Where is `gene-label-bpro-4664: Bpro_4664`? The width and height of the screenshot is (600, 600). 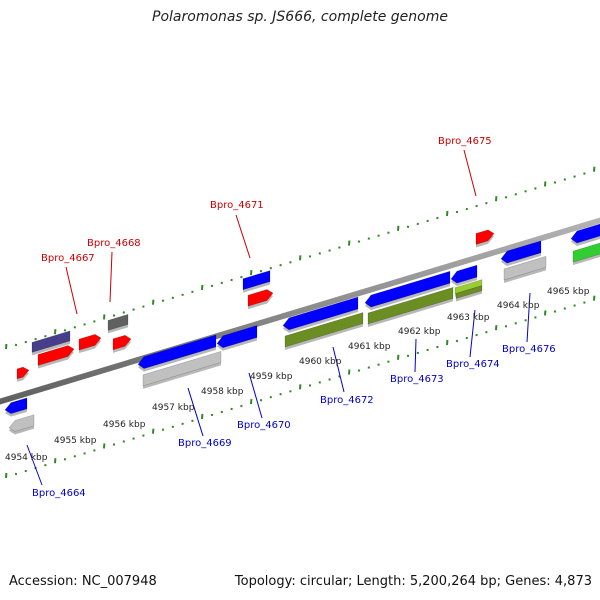 gene-label-bpro-4664: Bpro_4664 is located at coordinates (59, 493).